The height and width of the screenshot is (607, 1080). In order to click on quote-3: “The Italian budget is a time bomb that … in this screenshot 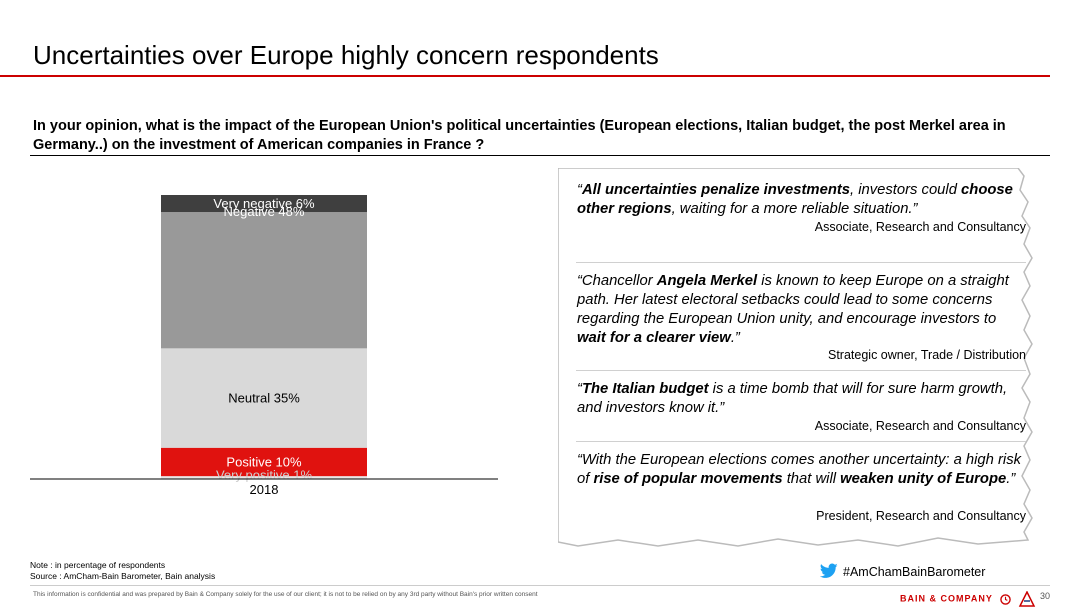, I will do `click(798, 399)`.